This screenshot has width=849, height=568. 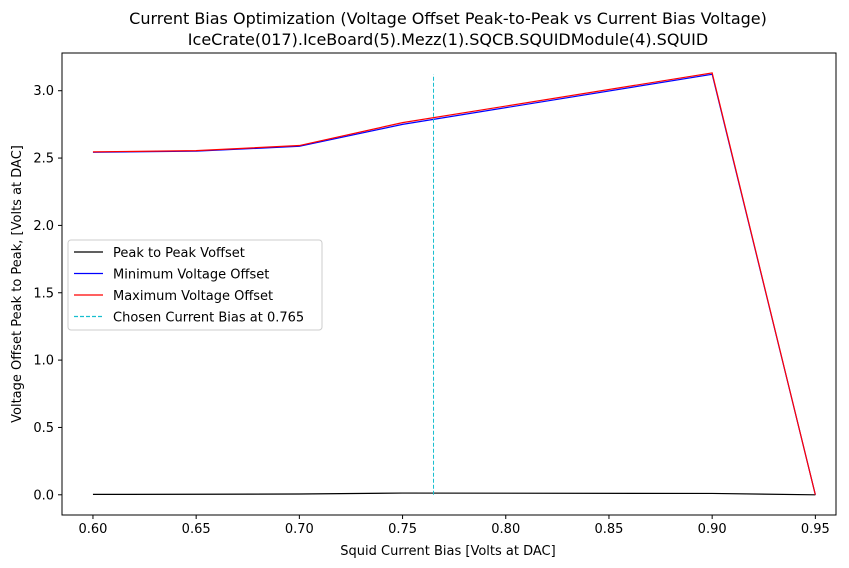 I want to click on y-tick-label: 3.0, so click(x=43, y=91).